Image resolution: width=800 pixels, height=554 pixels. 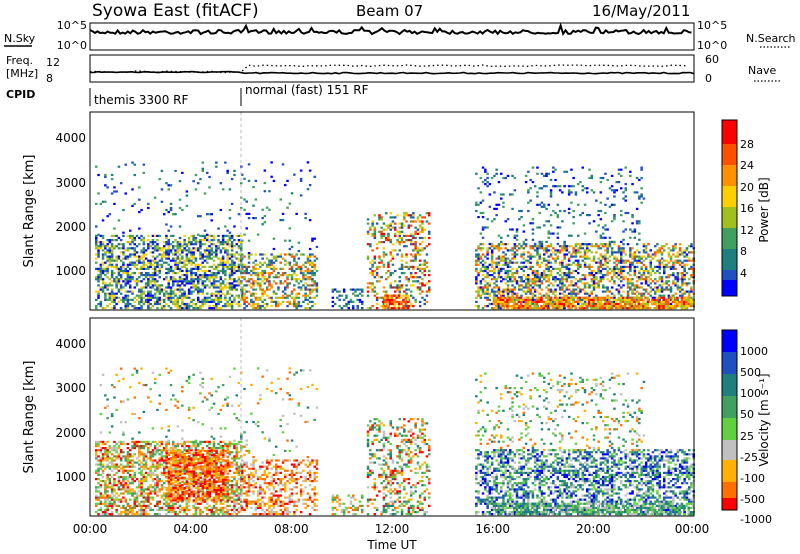 I want to click on power-y-tick-3000: 3000, so click(x=70, y=183).